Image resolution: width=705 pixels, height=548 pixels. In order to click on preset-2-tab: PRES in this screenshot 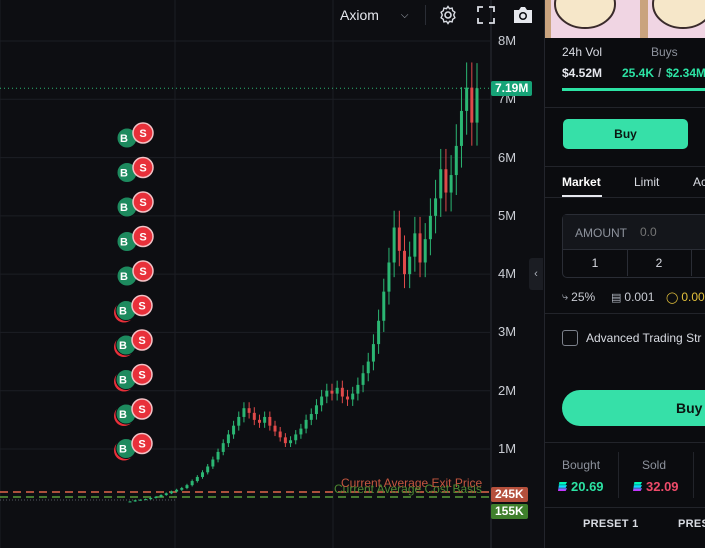, I will do `click(691, 524)`.